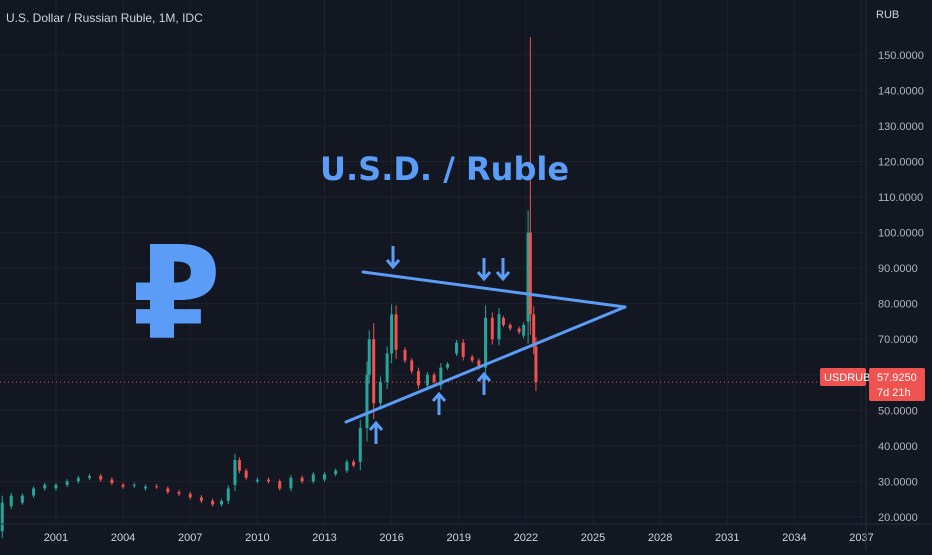  What do you see at coordinates (901, 162) in the screenshot?
I see `y-tick-label: 120.0000` at bounding box center [901, 162].